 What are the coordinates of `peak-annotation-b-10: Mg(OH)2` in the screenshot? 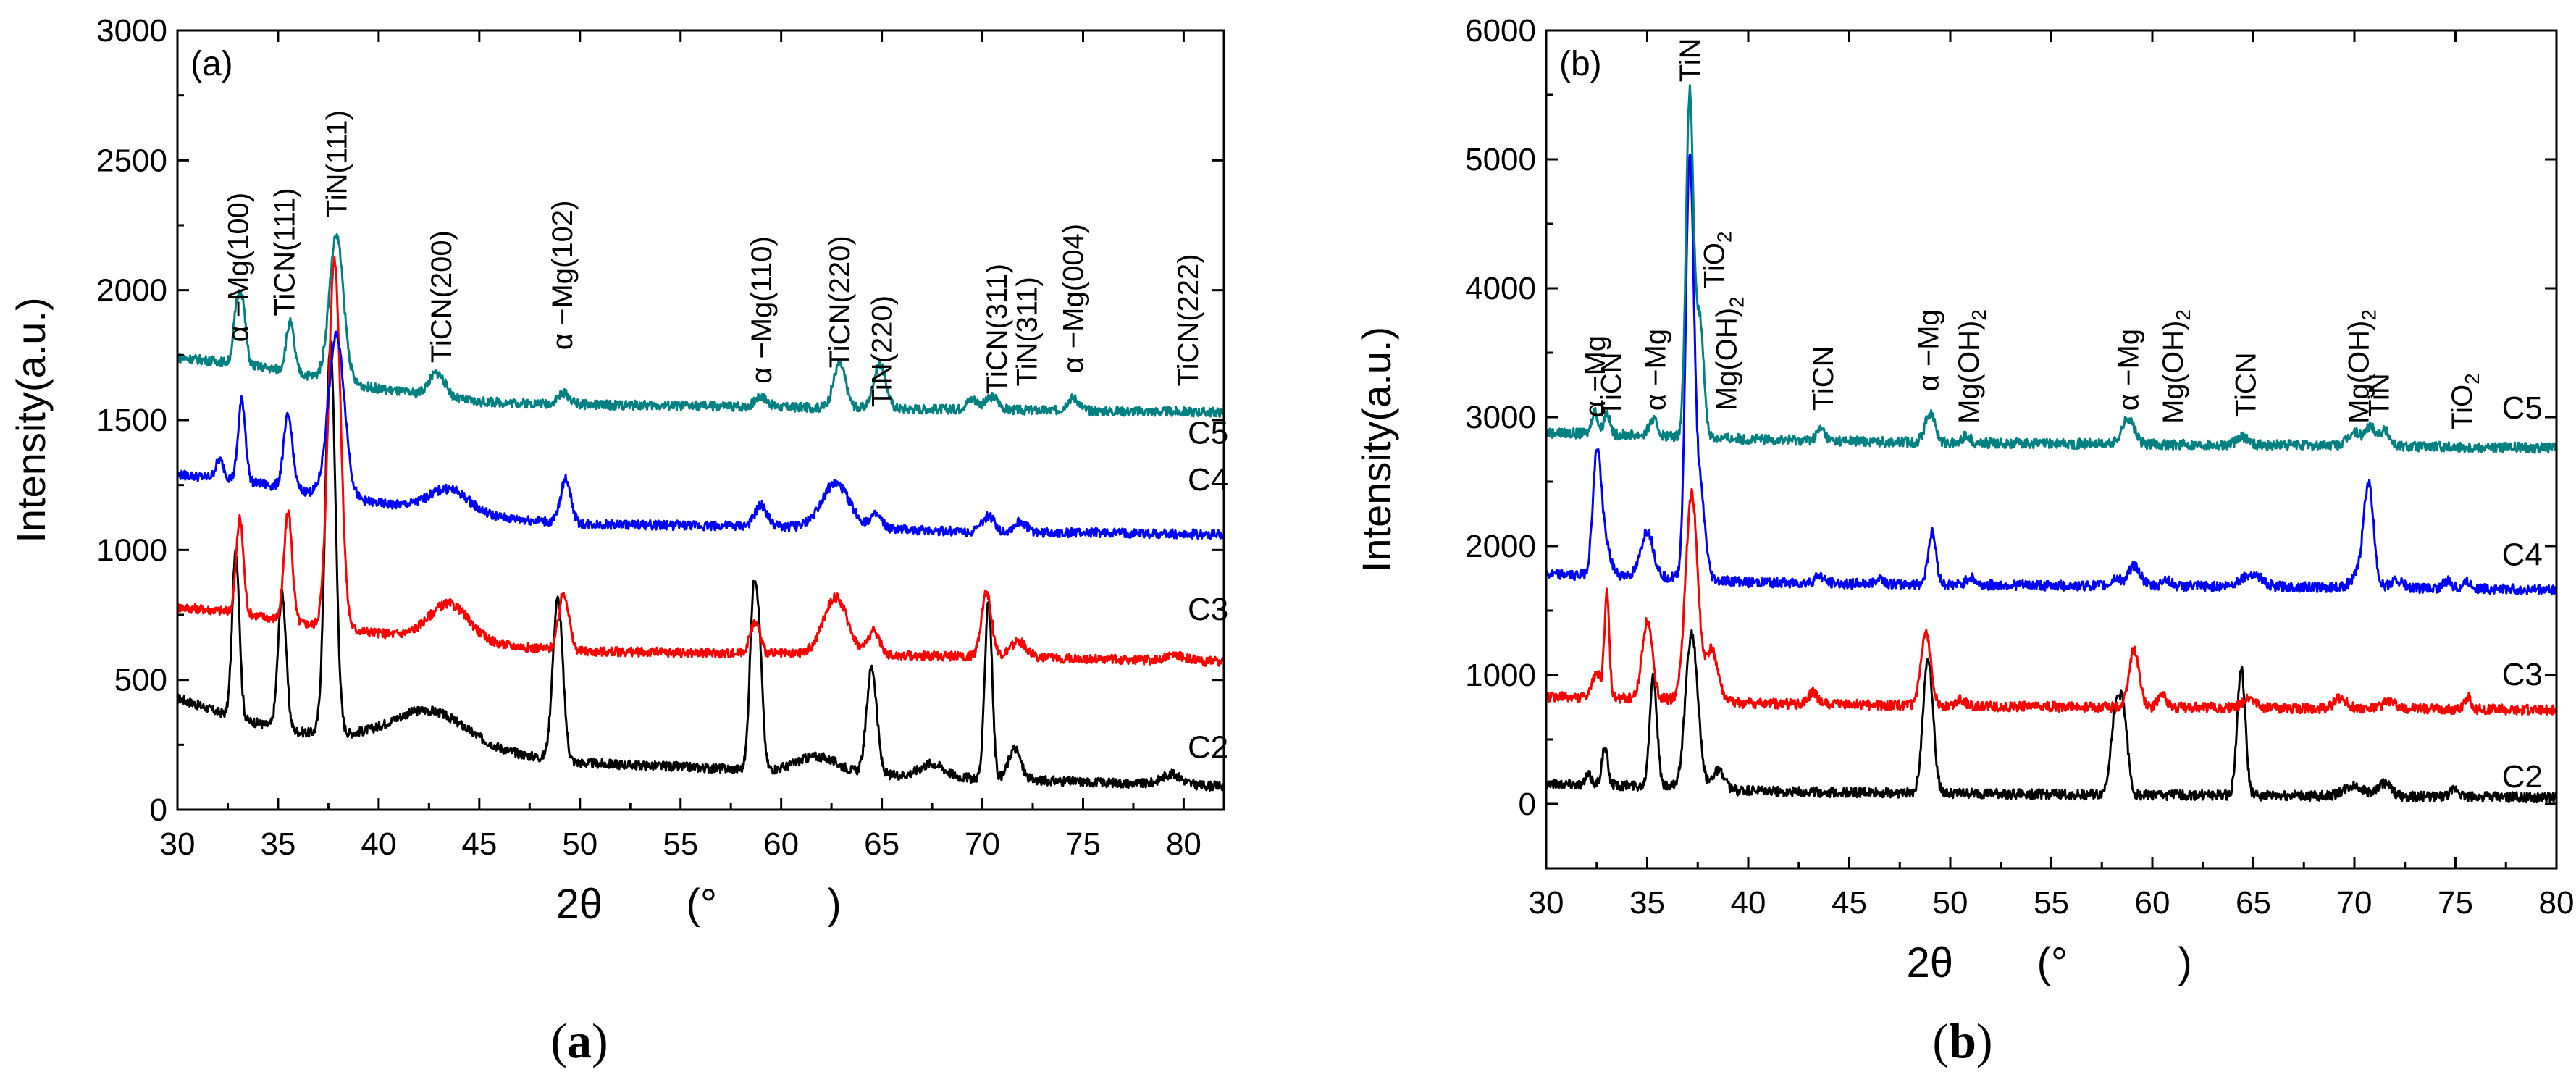 It's located at (2175, 366).